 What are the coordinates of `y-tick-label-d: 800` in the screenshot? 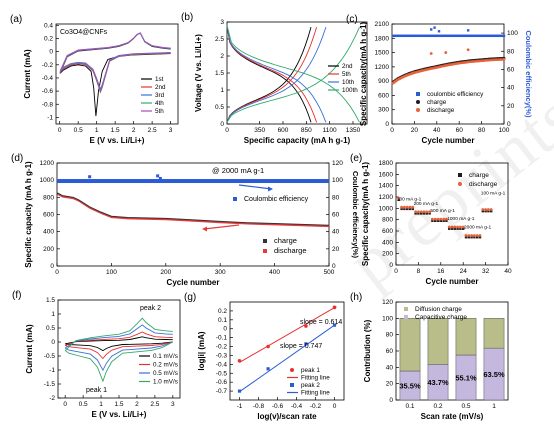 It's located at (48, 197).